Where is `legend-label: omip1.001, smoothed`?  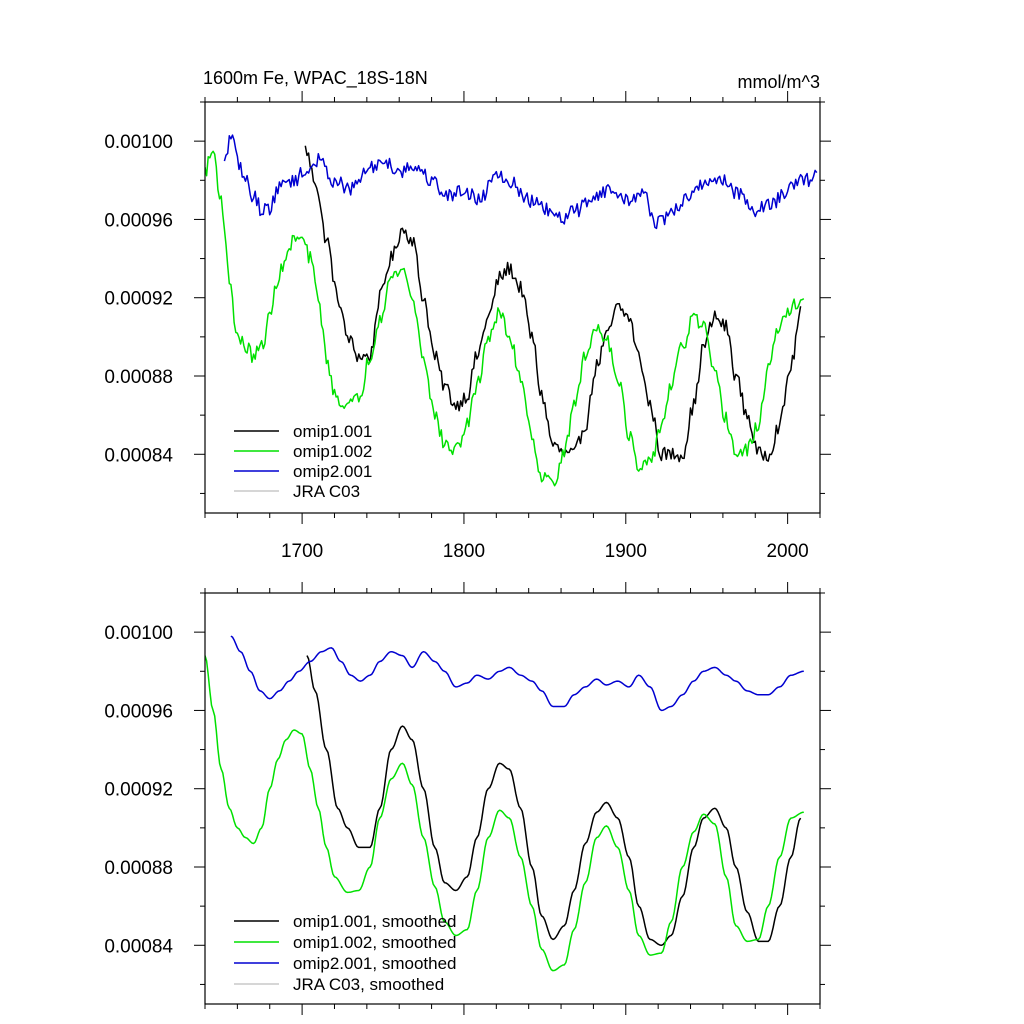 legend-label: omip1.001, smoothed is located at coordinates (375, 921).